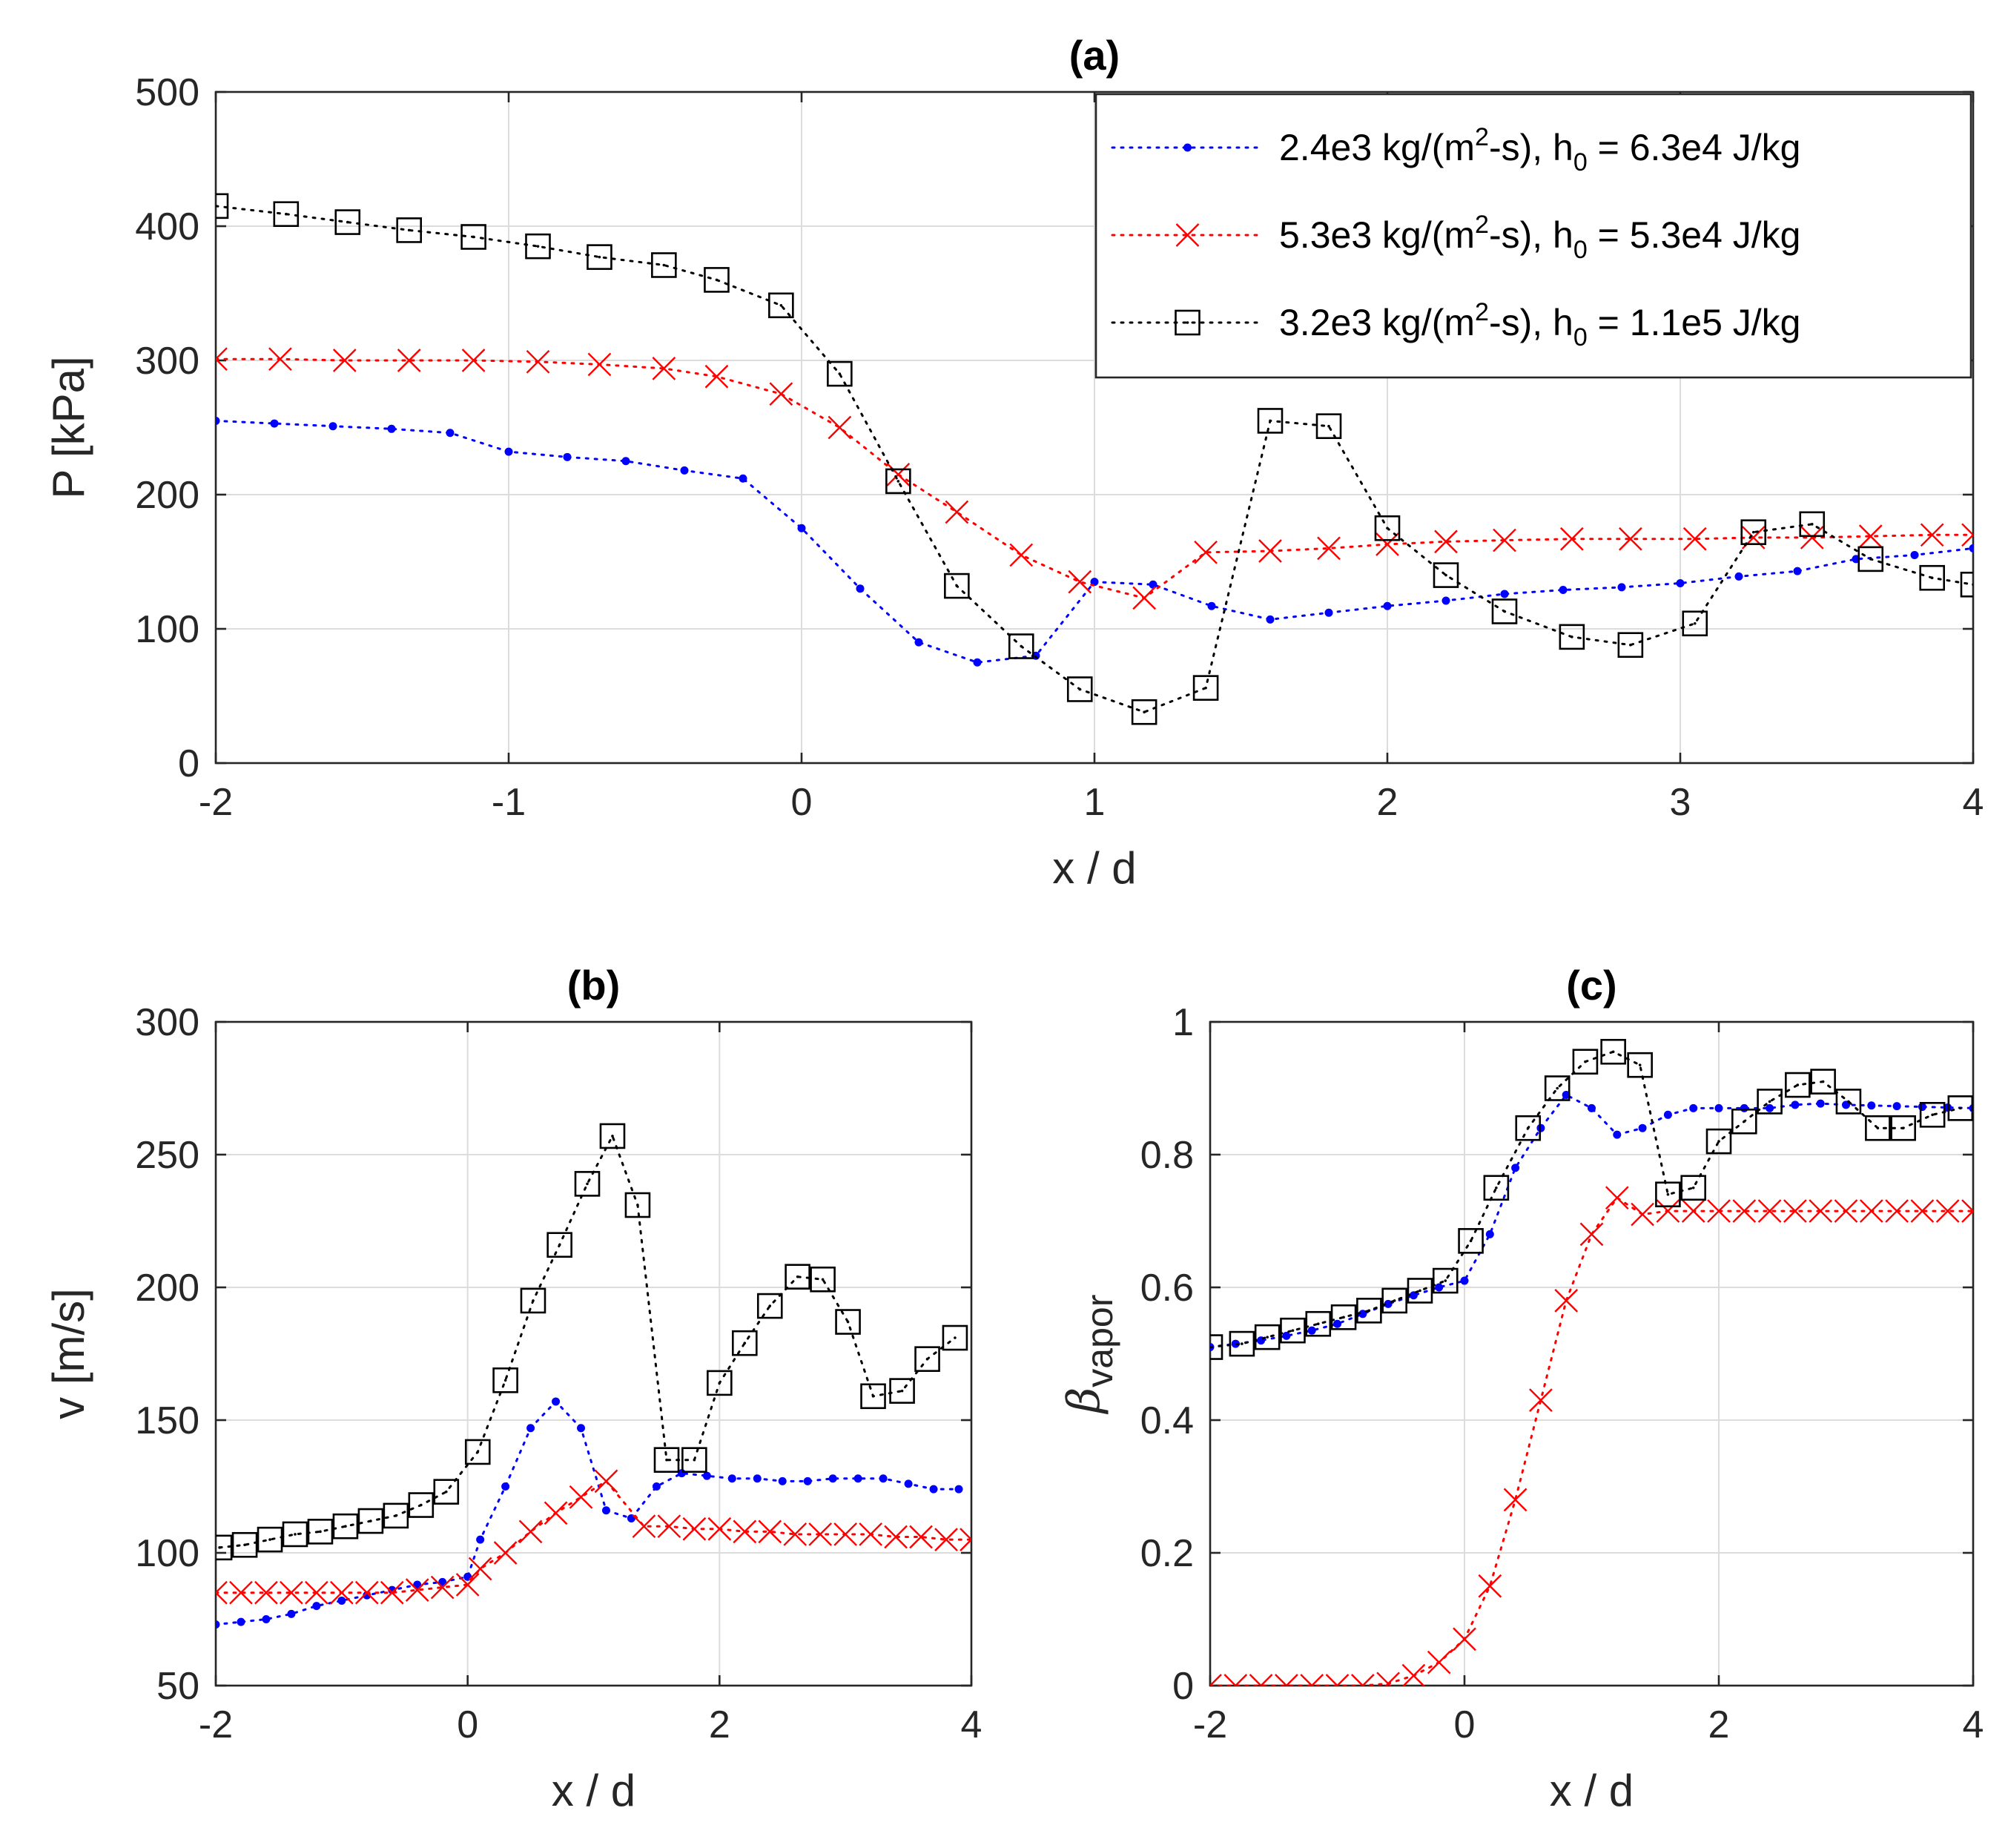 This screenshot has height=1848, width=2008. Describe the element at coordinates (167, 1022) in the screenshot. I see `y-tick-label: 300` at that location.